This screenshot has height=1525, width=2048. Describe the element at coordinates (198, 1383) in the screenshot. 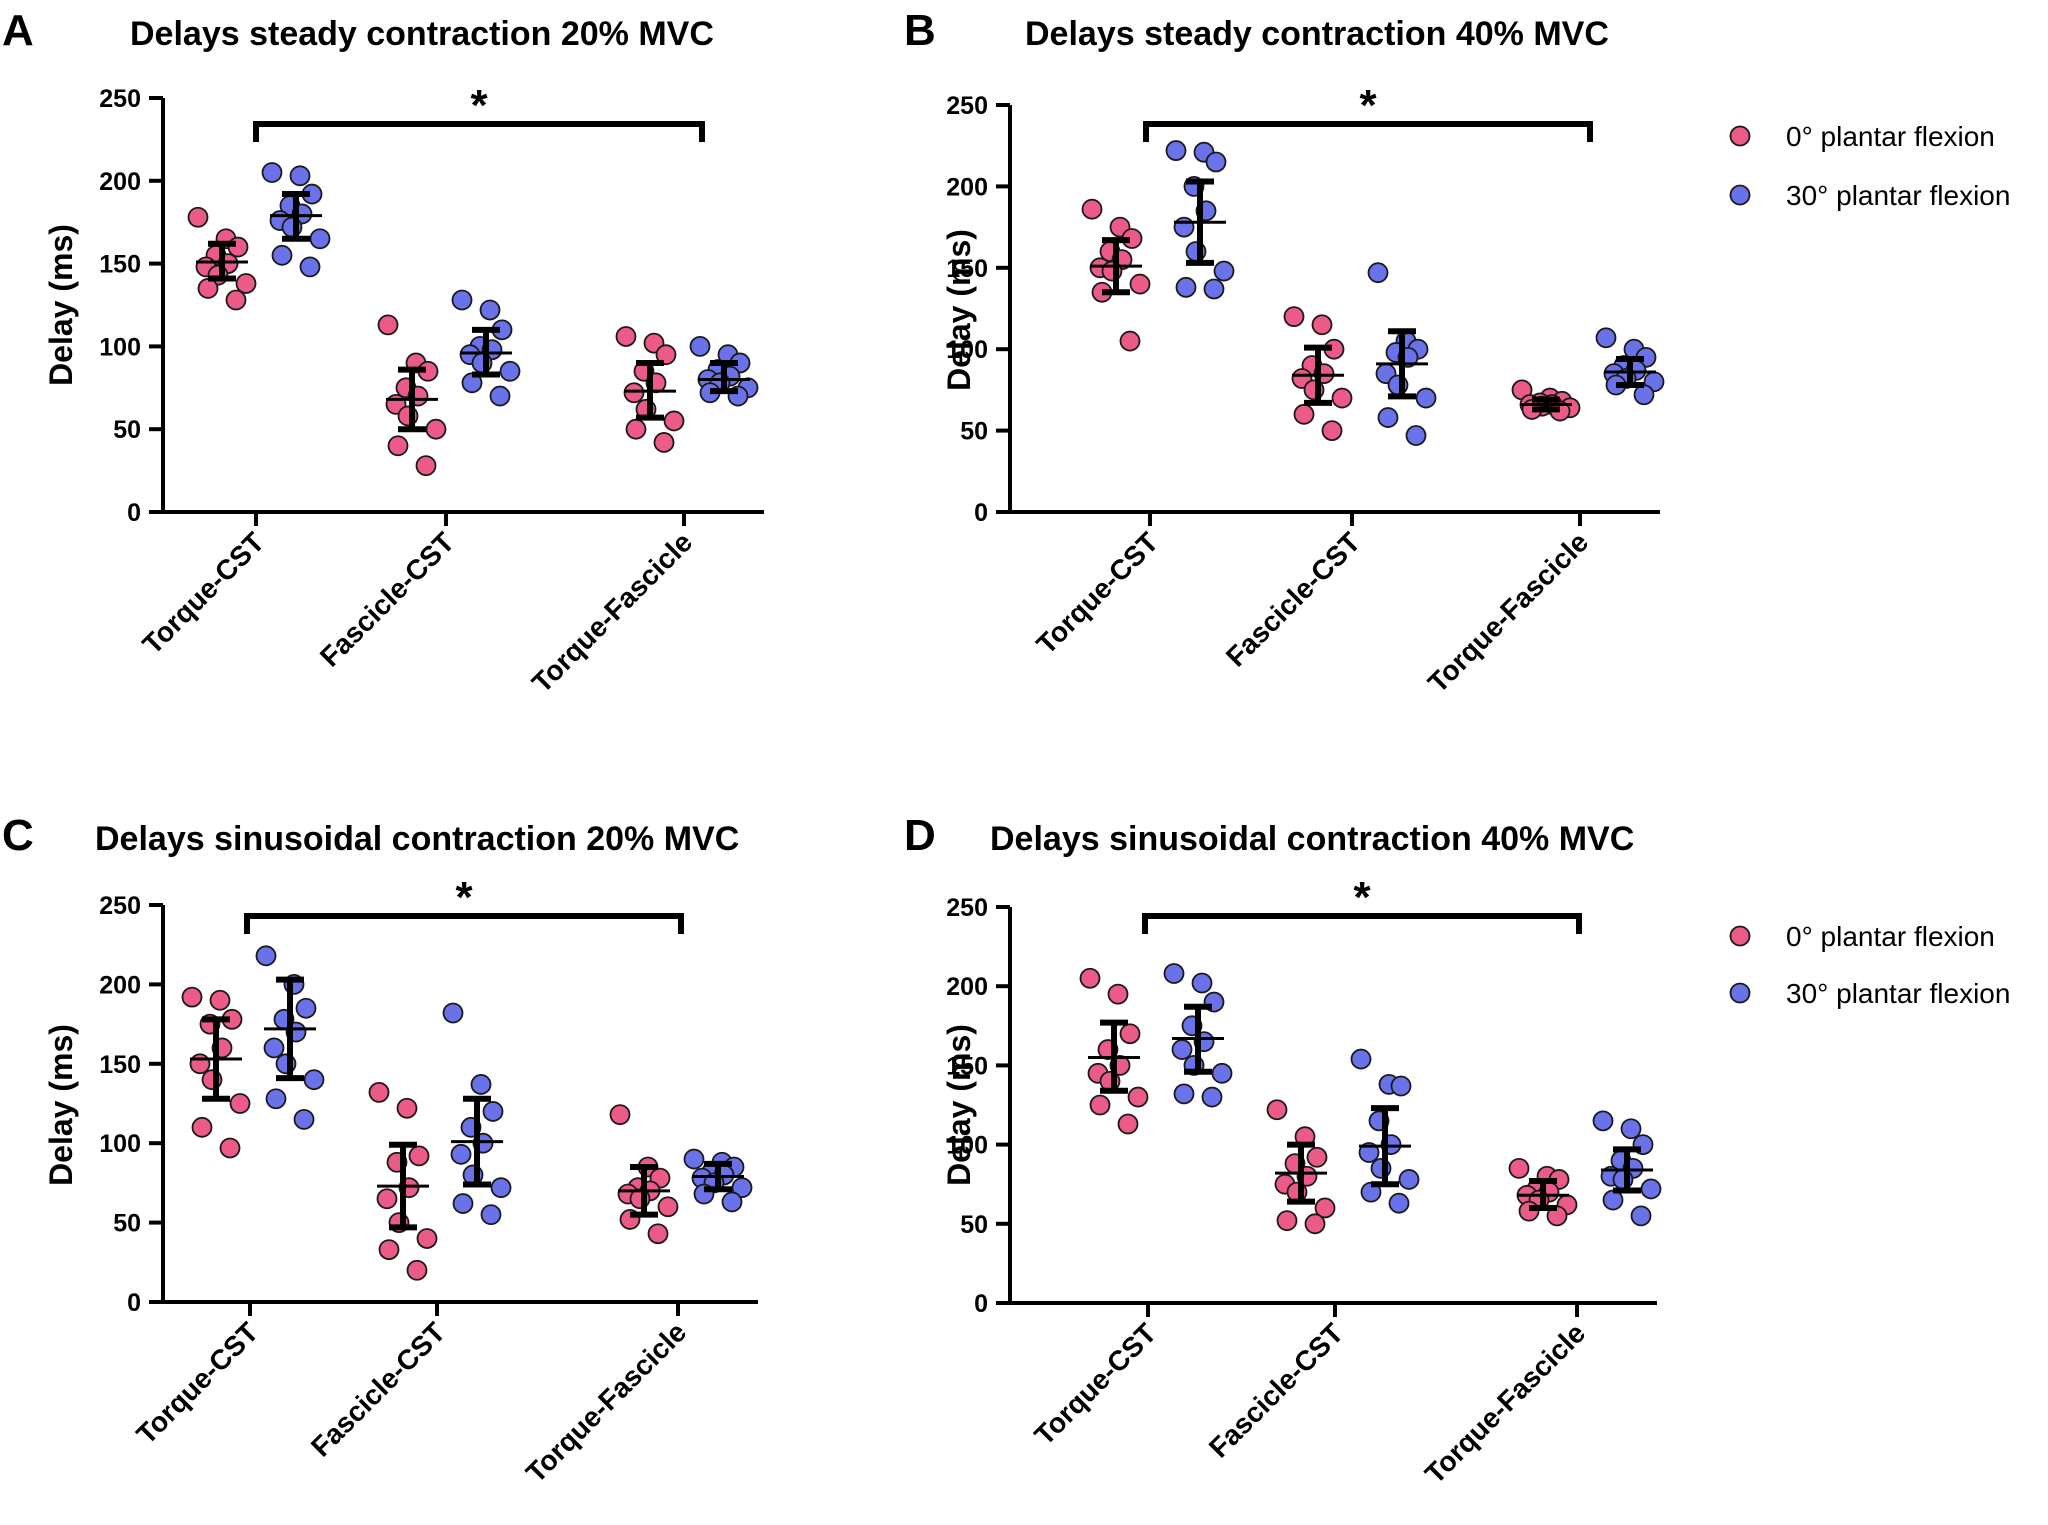

I see `x-tick-label: Torque-CST` at that location.